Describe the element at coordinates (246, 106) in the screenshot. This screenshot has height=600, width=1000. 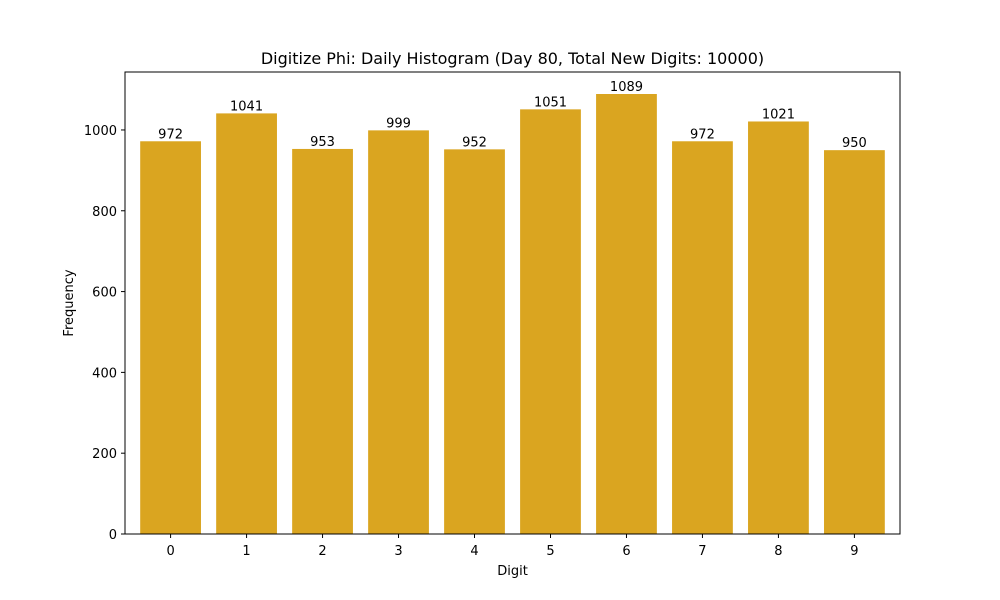
I see `data-label-digit-1: 1041` at that location.